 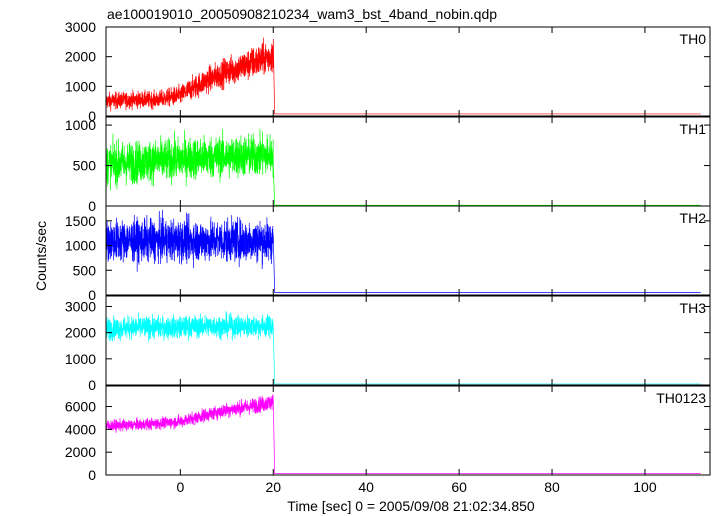 What do you see at coordinates (645, 487) in the screenshot?
I see `x-tick-label: 100` at bounding box center [645, 487].